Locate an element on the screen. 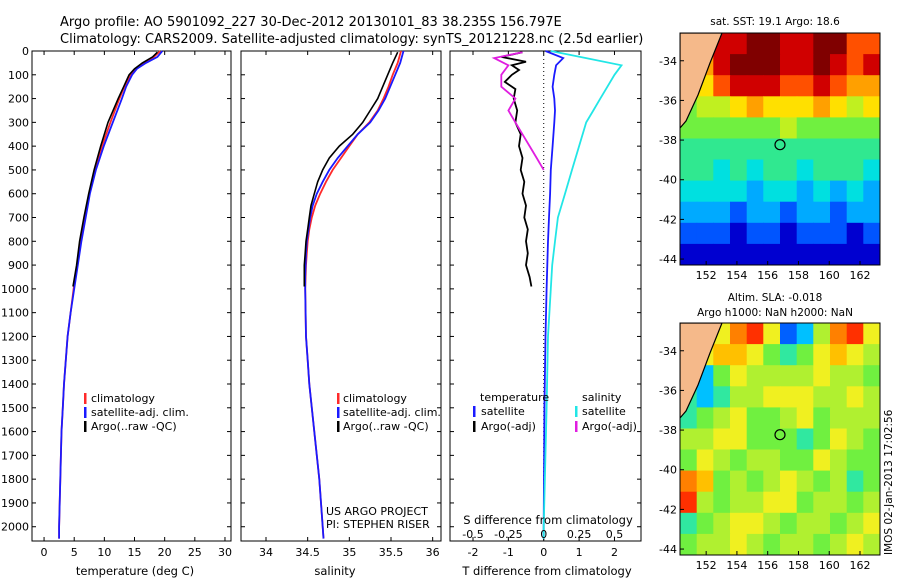 Image resolution: width=900 pixels, height=580 pixels. x-tick-label: 30 is located at coordinates (225, 552).